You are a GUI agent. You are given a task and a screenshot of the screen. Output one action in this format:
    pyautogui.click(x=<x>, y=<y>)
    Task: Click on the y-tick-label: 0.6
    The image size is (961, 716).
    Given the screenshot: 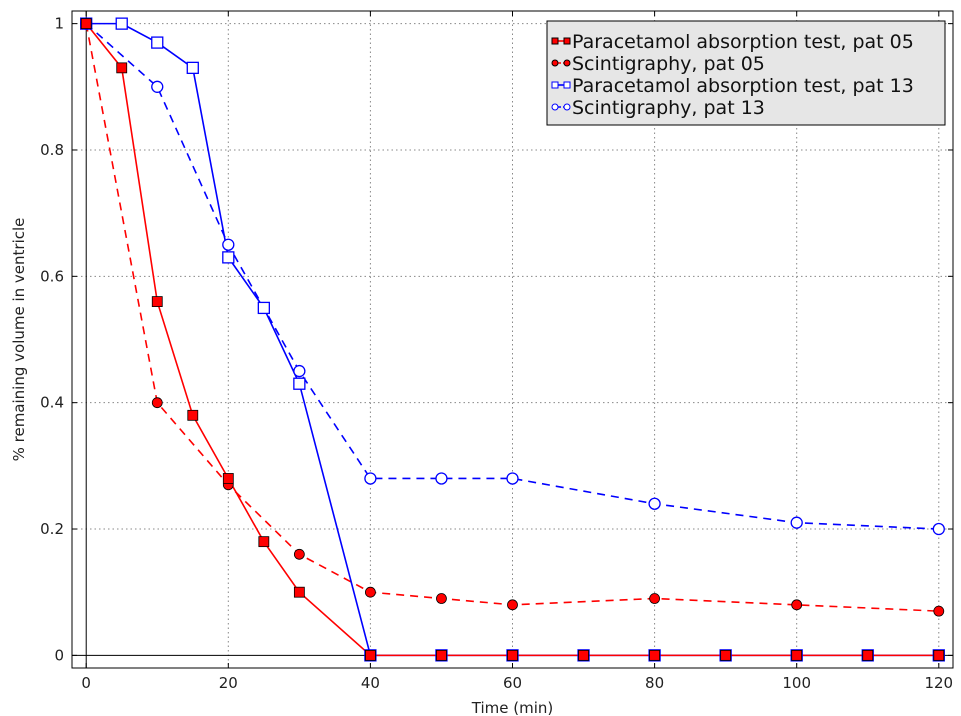 What is the action you would take?
    pyautogui.click(x=52, y=276)
    